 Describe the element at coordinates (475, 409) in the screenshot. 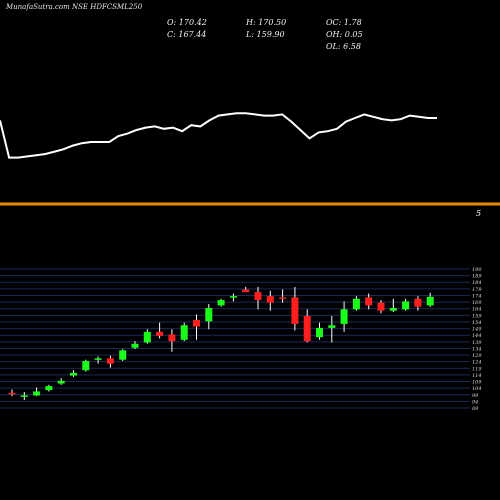

I see `price-tick-label: 89` at that location.